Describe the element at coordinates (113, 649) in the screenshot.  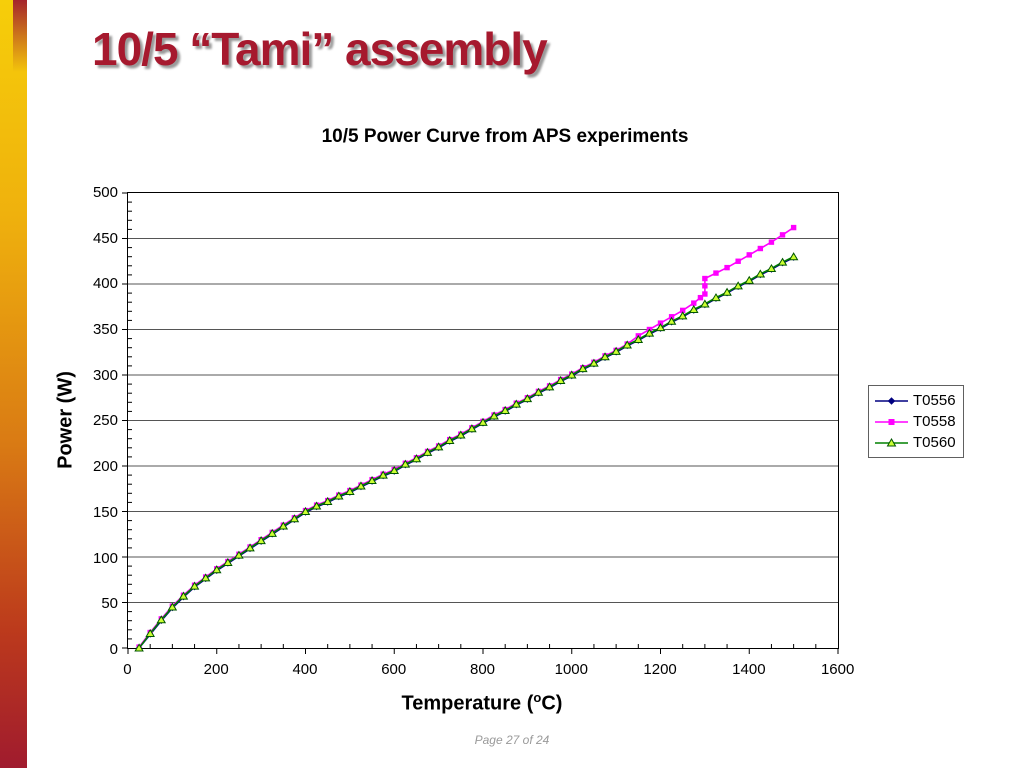
I see `y-tick-label: 0` at that location.